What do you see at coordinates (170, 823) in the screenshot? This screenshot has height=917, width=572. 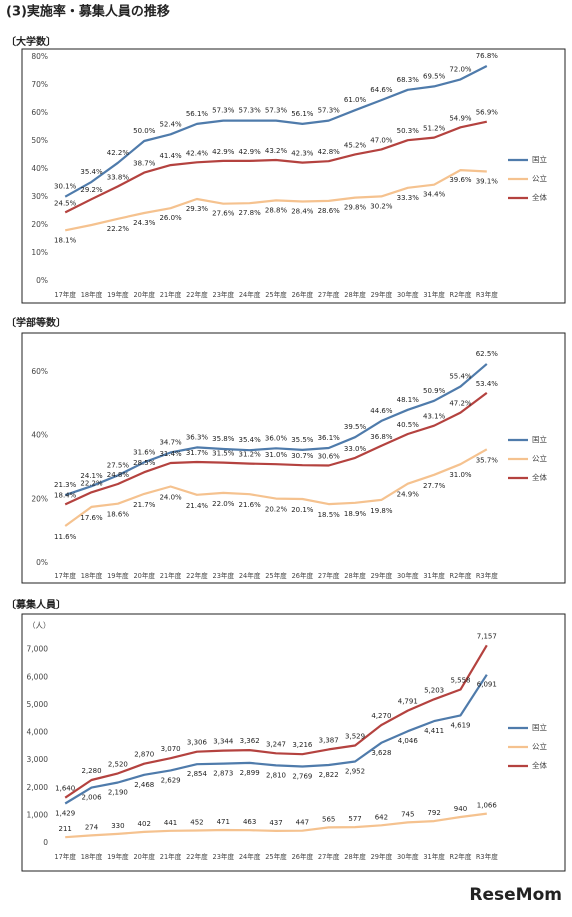 I see `data-label: 441` at bounding box center [170, 823].